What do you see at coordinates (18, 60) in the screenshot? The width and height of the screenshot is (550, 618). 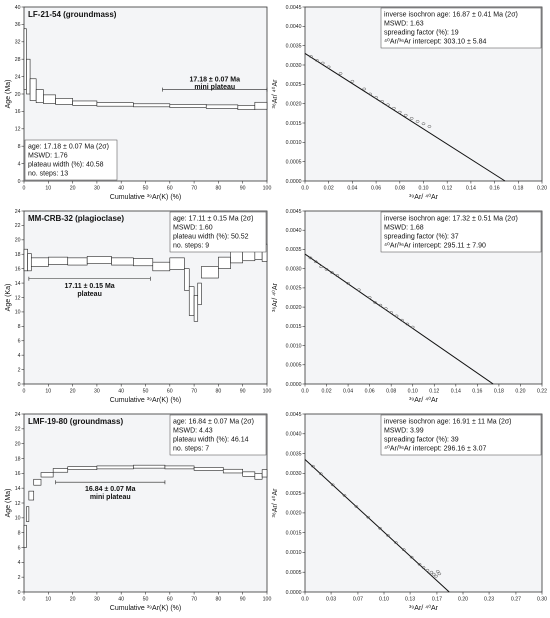 I see `y-tick-label: 28` at bounding box center [18, 60].